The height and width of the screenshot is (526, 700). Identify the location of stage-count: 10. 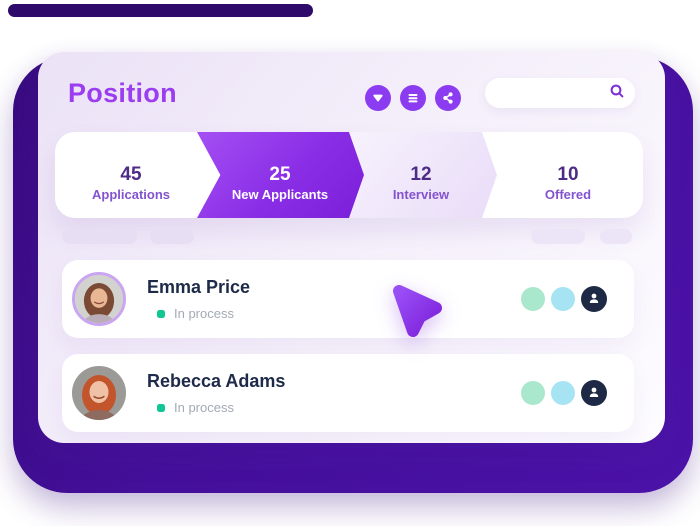
(568, 174).